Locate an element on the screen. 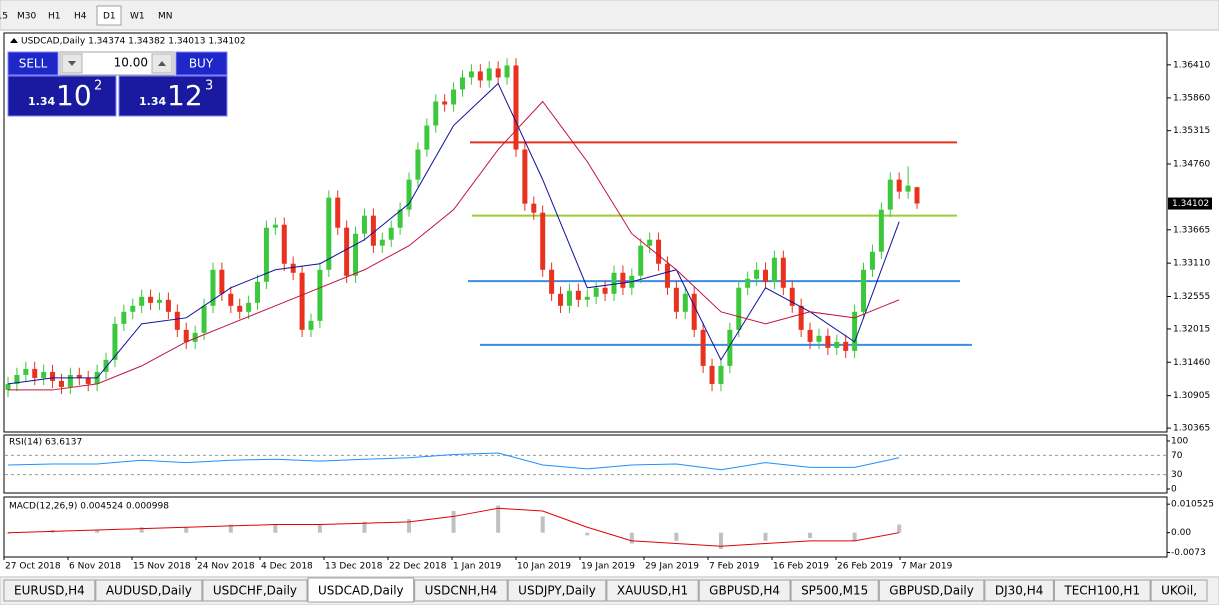  tab-label: GBPUSD,Daily is located at coordinates (931, 591).